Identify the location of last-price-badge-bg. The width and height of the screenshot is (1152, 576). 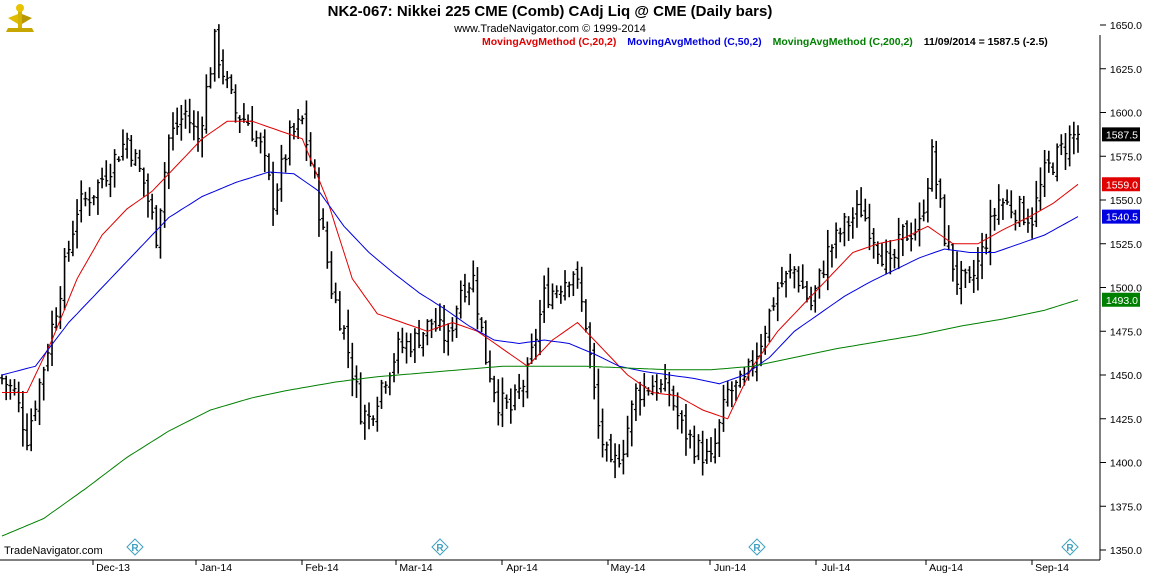
(1121, 134).